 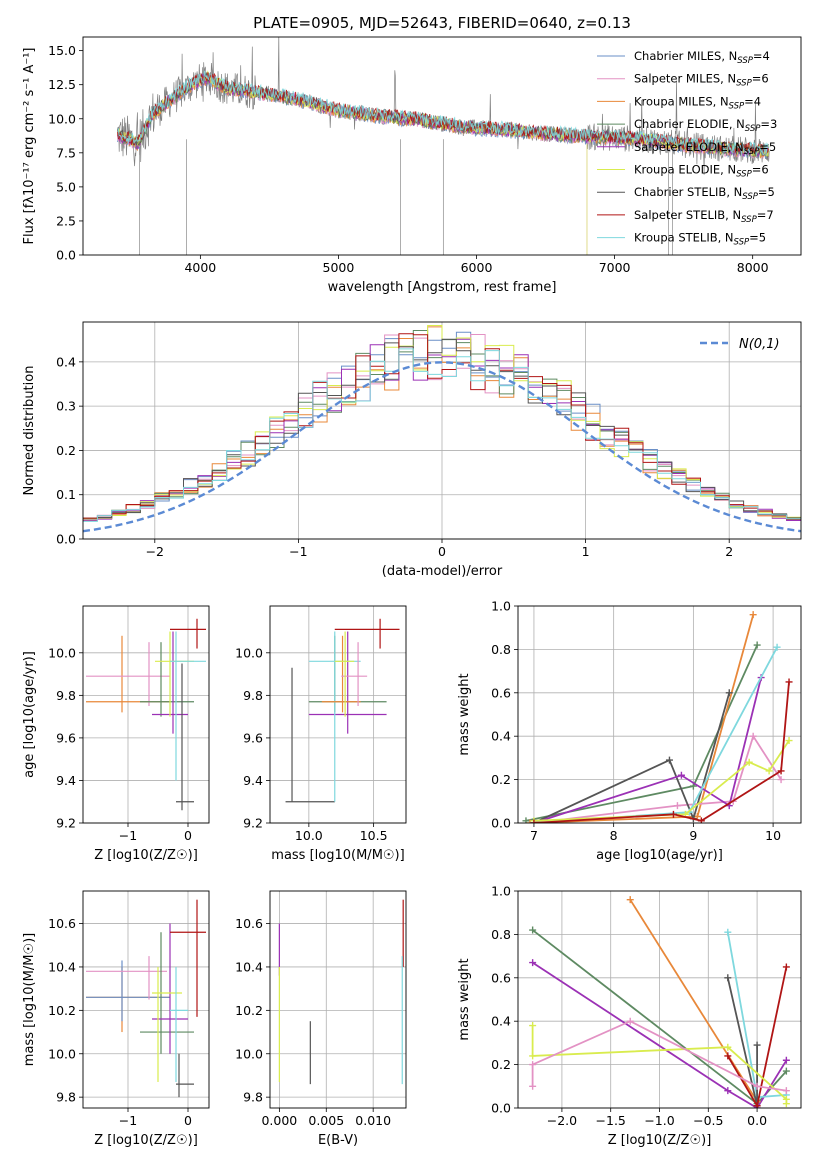 What do you see at coordinates (249, 923) in the screenshot?
I see `y-tick-label: 10.6` at bounding box center [249, 923].